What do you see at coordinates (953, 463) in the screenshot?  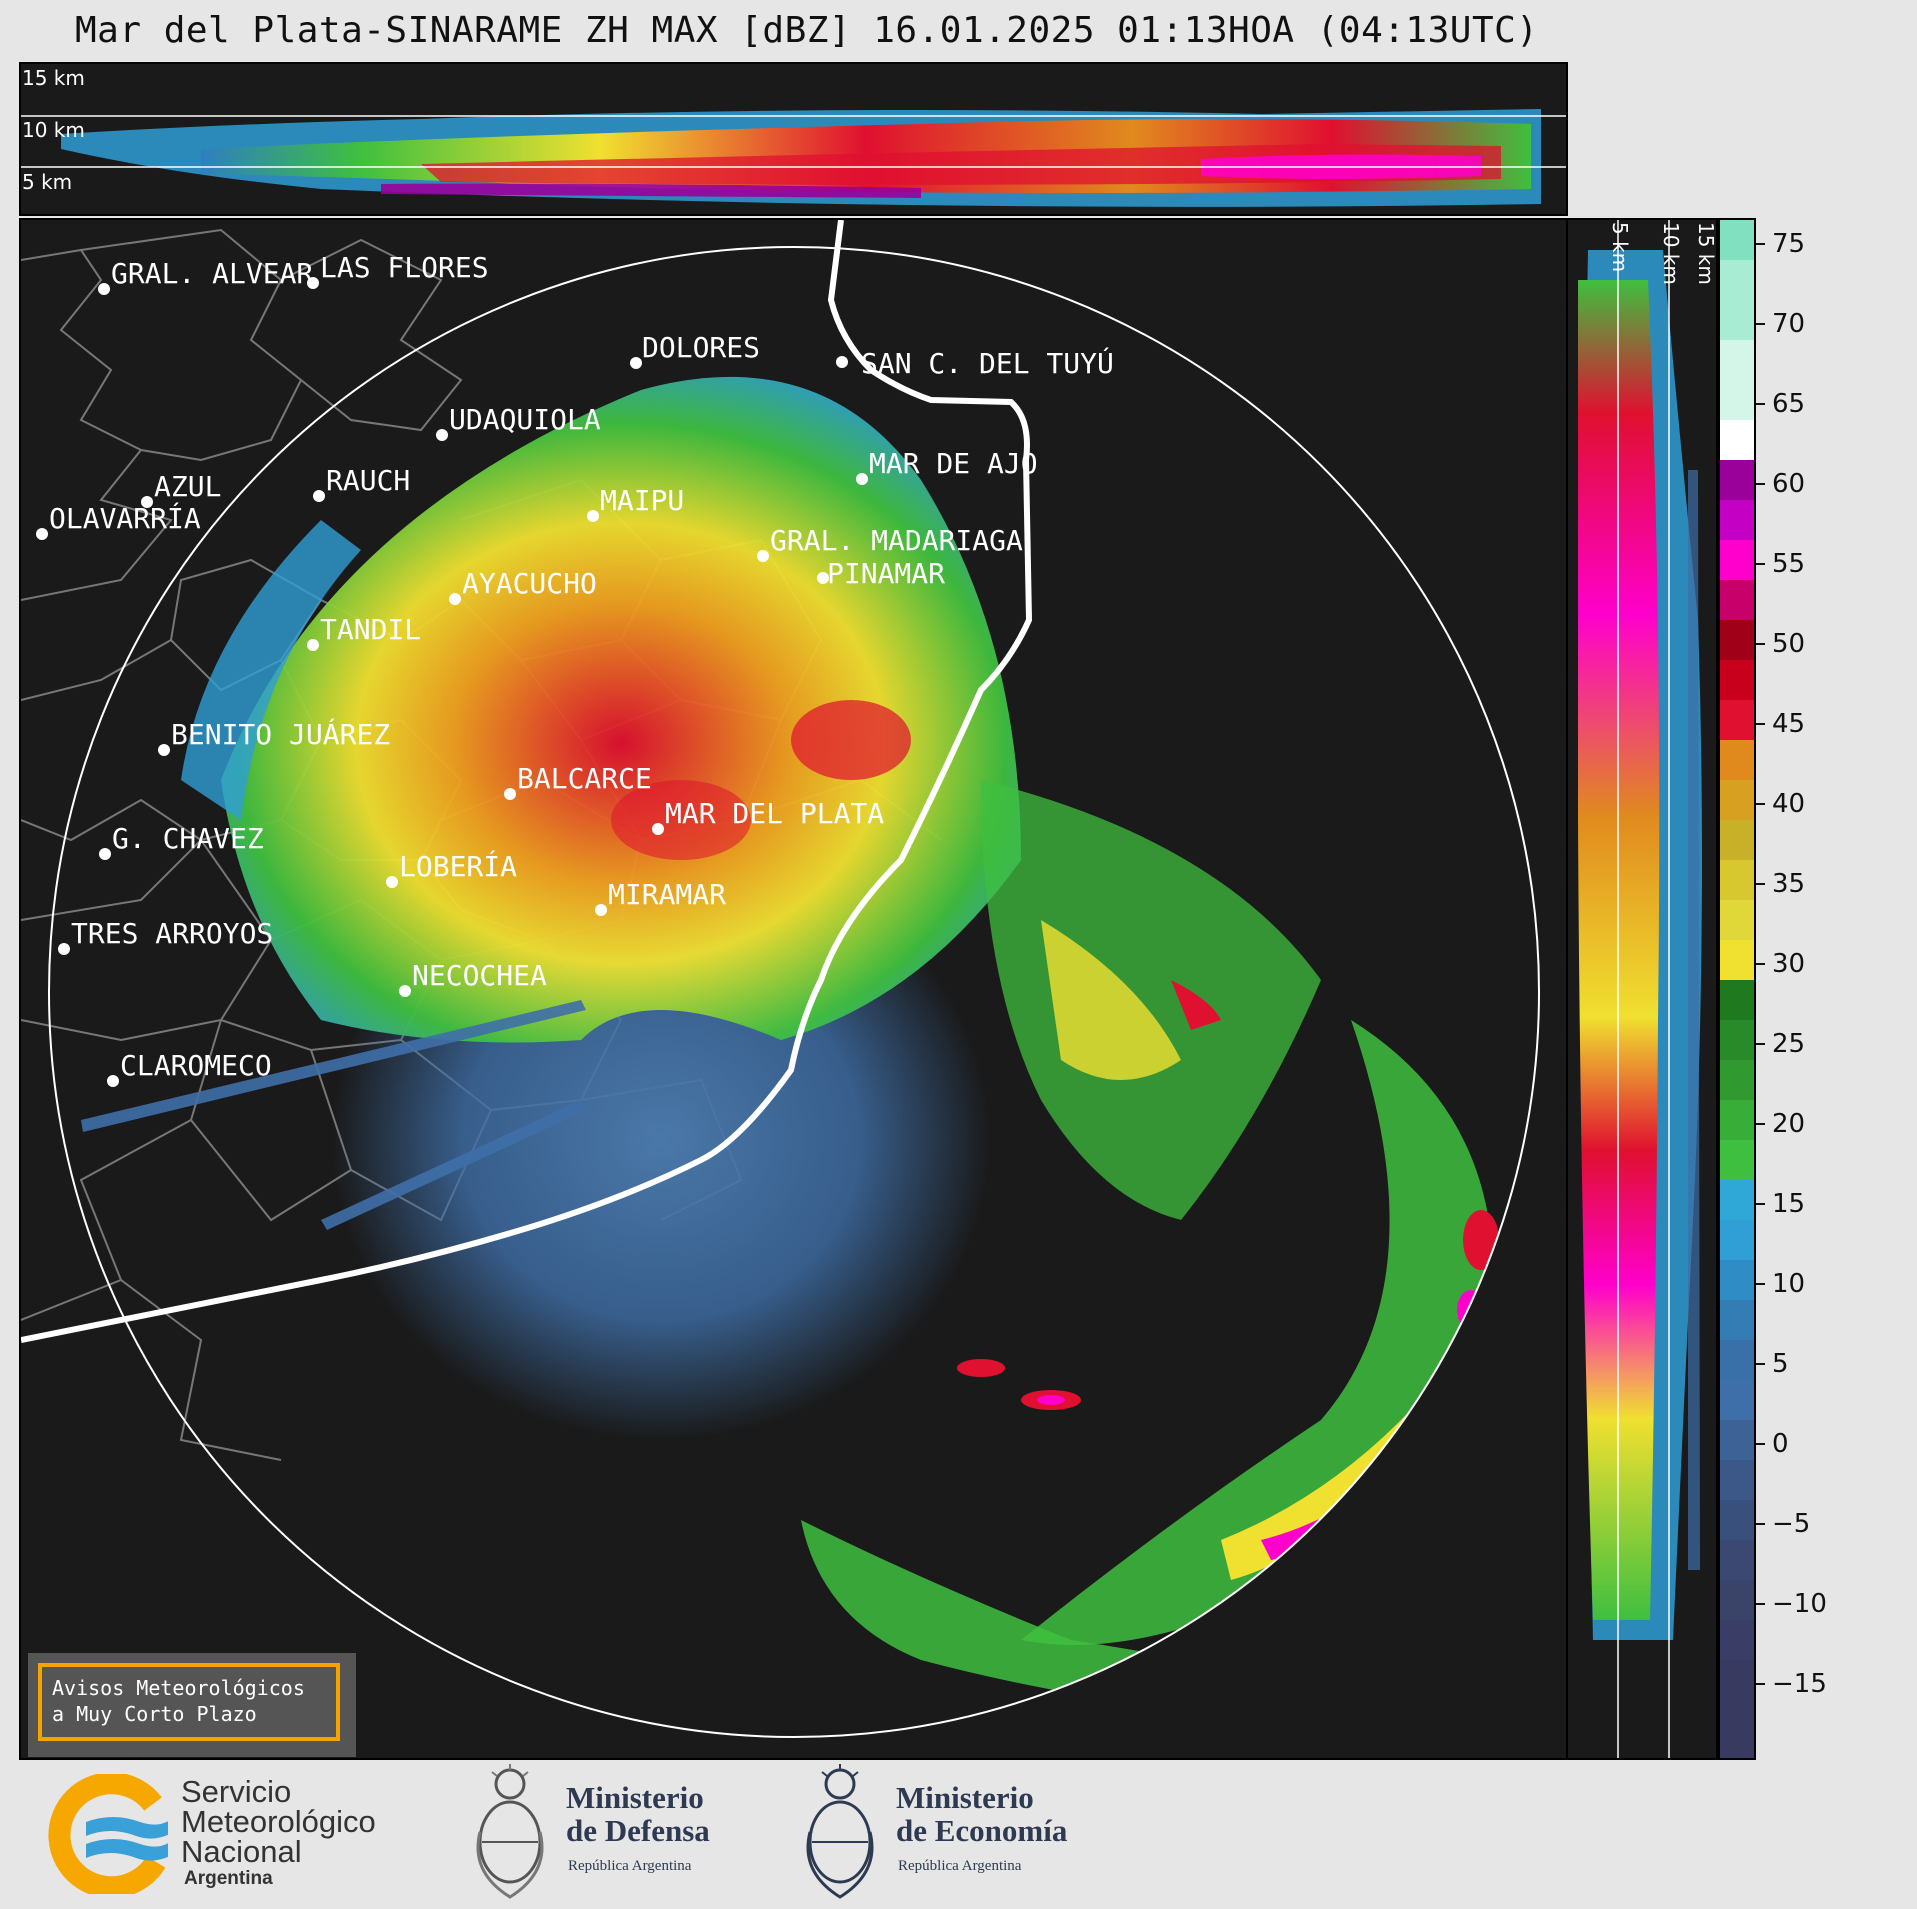 I see `city-label: MAR DE AJO` at bounding box center [953, 463].